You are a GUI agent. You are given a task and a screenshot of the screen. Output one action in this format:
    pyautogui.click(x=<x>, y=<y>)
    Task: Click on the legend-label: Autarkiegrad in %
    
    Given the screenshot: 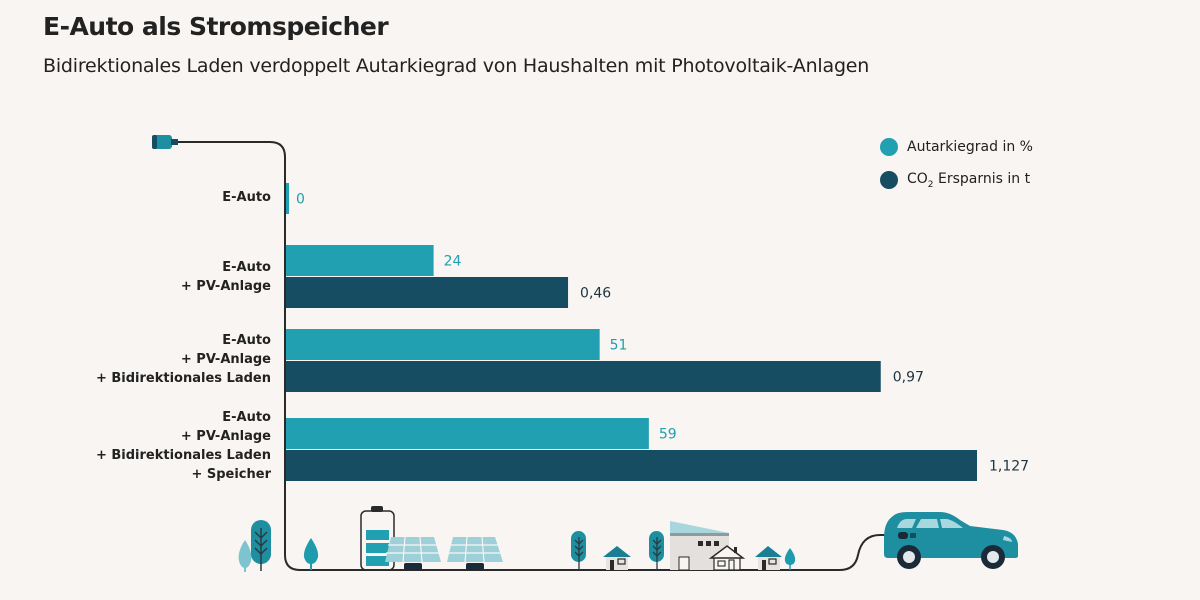 What is the action you would take?
    pyautogui.click(x=970, y=147)
    